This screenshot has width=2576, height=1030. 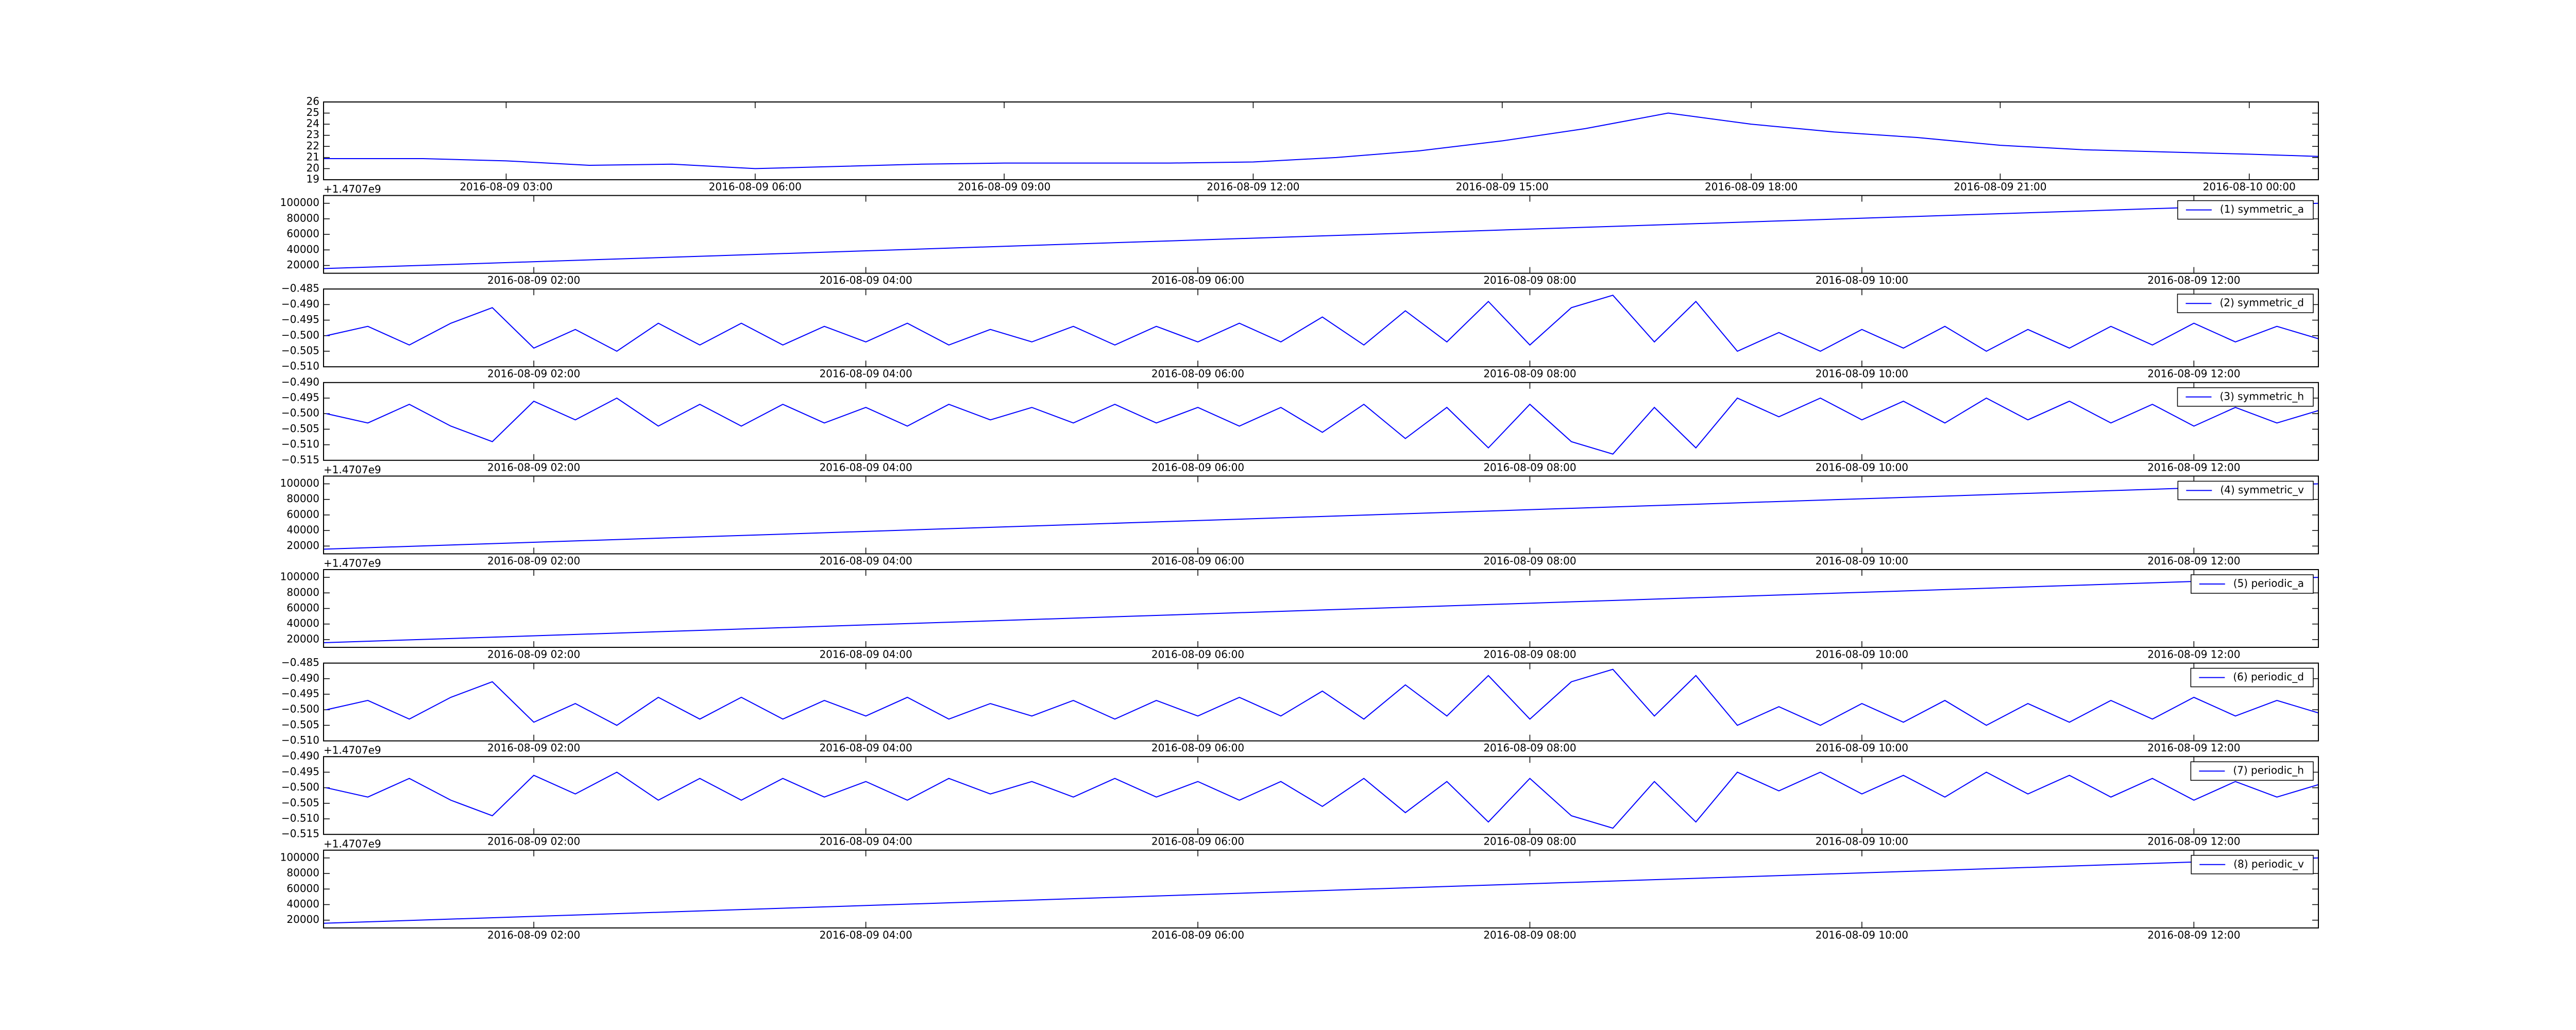 What do you see at coordinates (2262, 490) in the screenshot?
I see `legend-label: (4) symmetric_v` at bounding box center [2262, 490].